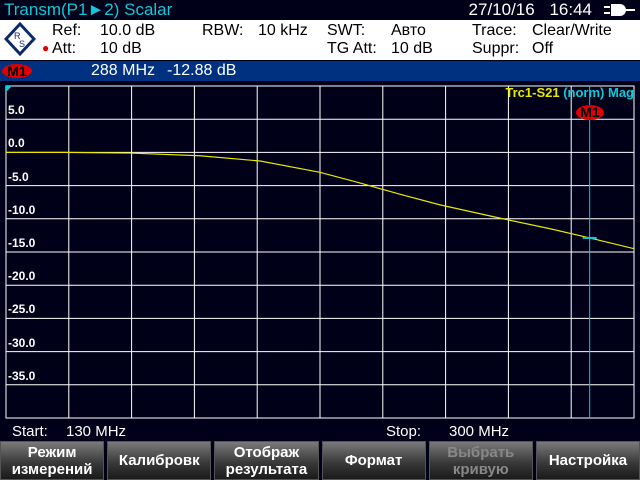 The height and width of the screenshot is (480, 640). Describe the element at coordinates (202, 70) in the screenshot. I see `marker-level: -12.88 dB` at that location.